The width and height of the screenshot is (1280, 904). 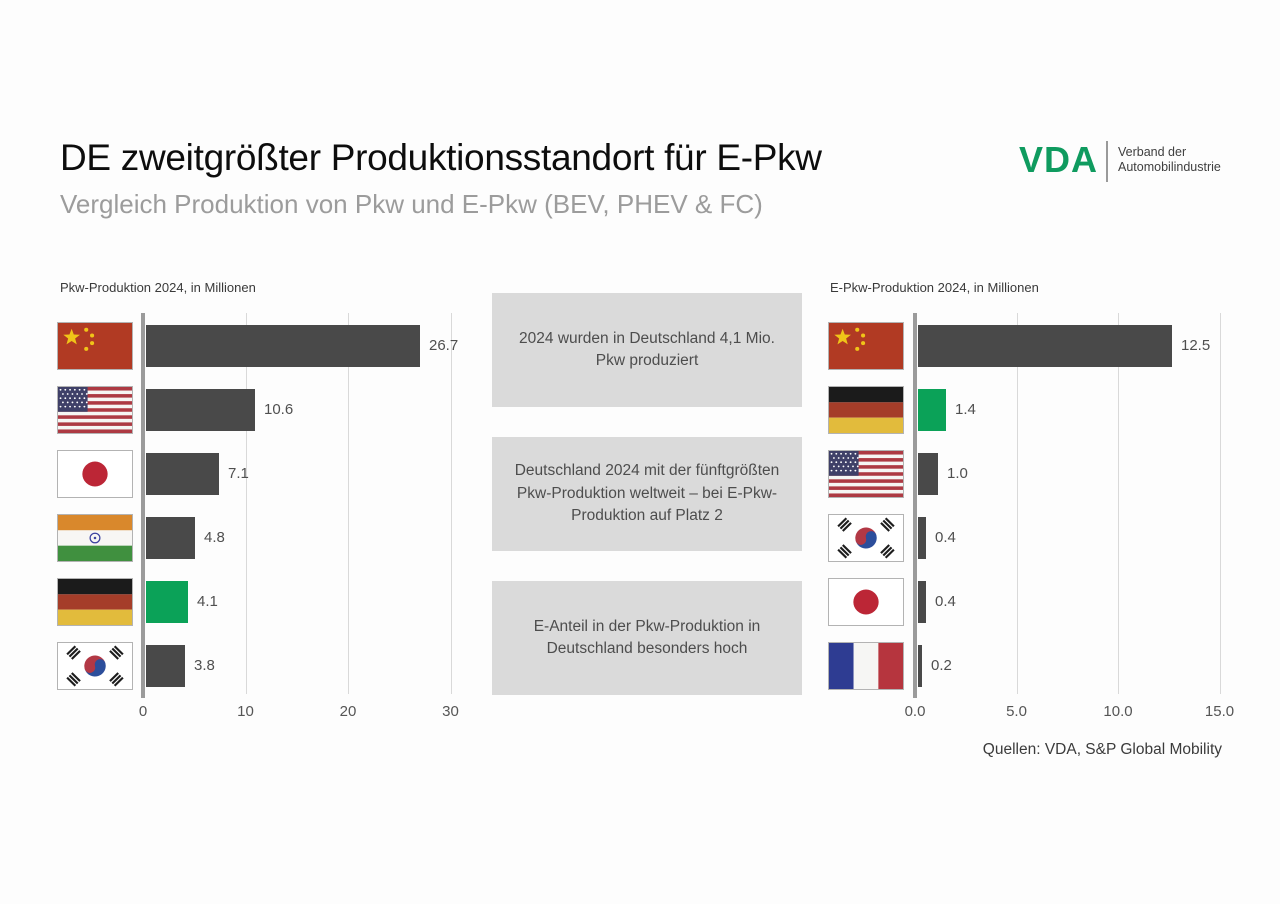 What do you see at coordinates (957, 473) in the screenshot?
I see `value-label-usa: 1.0` at bounding box center [957, 473].